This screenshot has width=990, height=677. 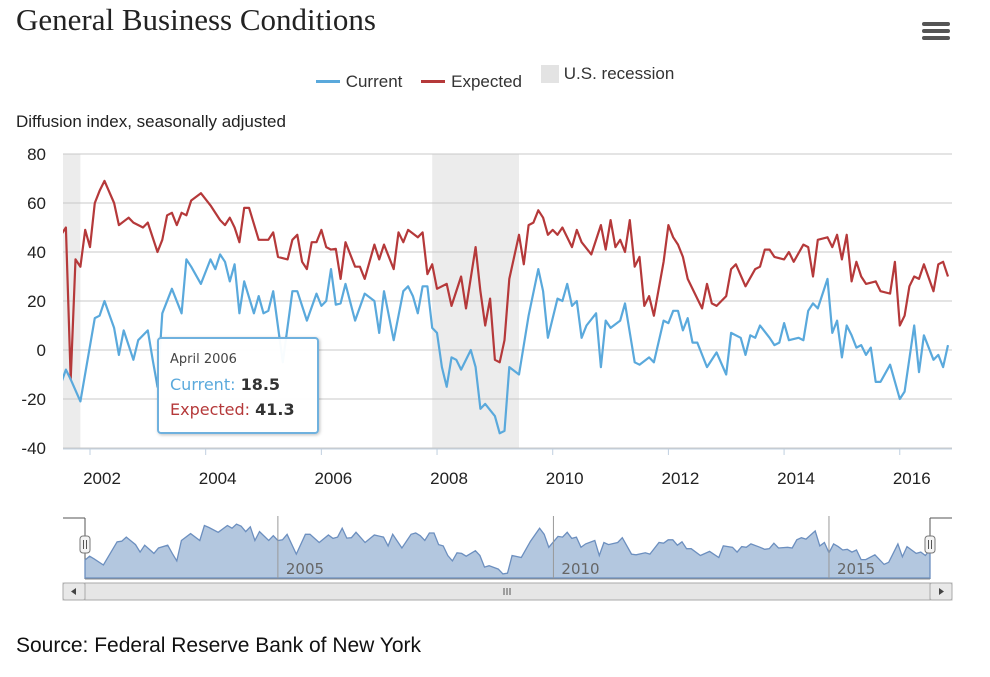 I want to click on tooltip-expected-value: 41.3, so click(x=275, y=409).